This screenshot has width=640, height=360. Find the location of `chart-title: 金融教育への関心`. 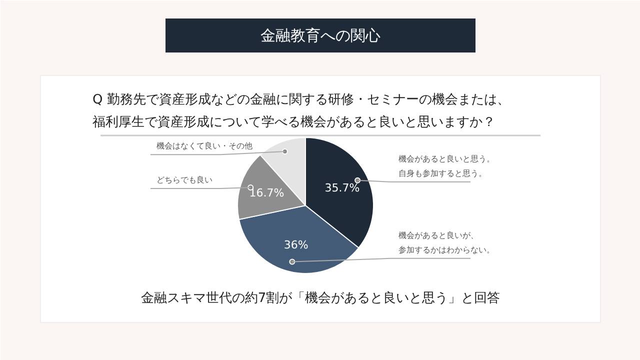

chart-title: 金融教育への関心 is located at coordinates (320, 35).